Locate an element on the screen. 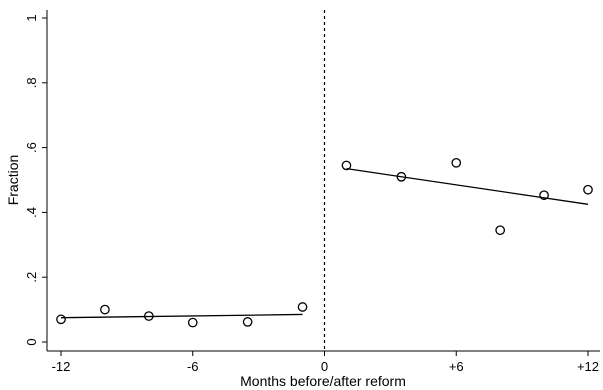  x-tick-label: -12 is located at coordinates (61, 366).